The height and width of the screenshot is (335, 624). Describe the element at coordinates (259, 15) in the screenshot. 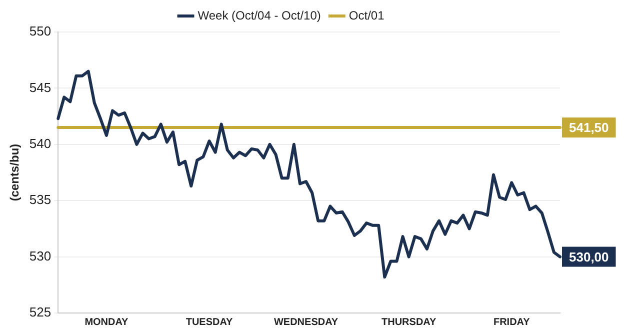

I see `legend-label: Week (Oct/04 - Oct/10)` at that location.